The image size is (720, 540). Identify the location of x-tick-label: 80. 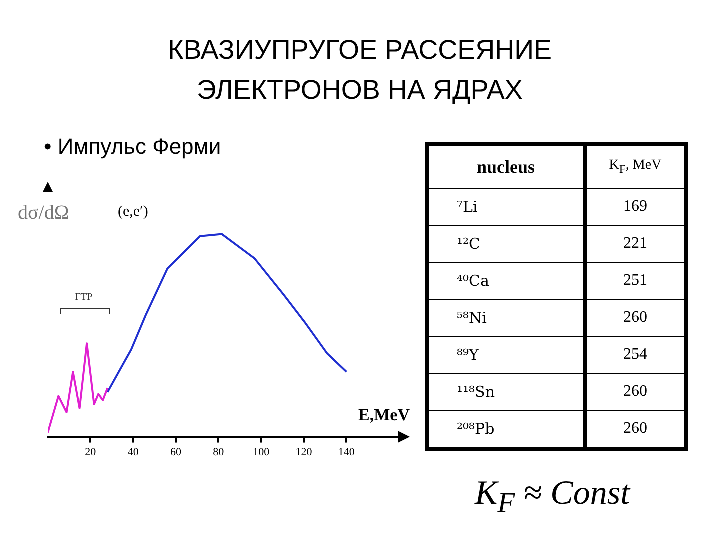
(219, 452).